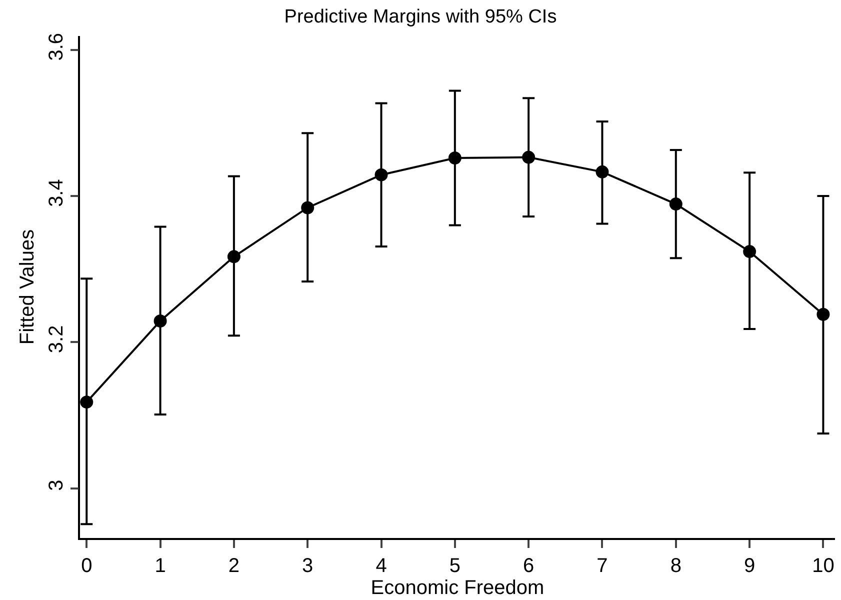  I want to click on x-tick-label: 2, so click(234, 565).